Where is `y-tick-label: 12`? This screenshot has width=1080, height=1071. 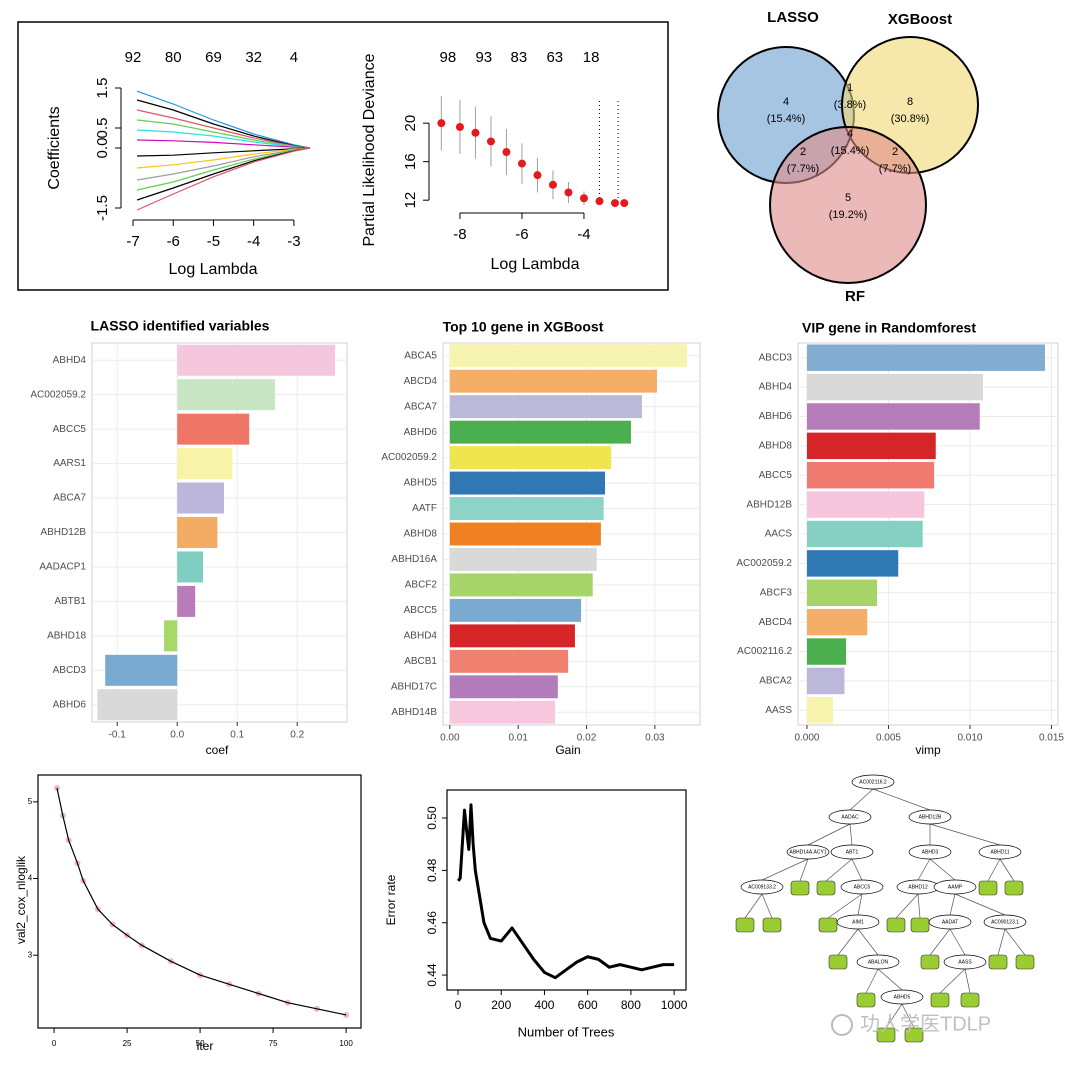 y-tick-label: 12 is located at coordinates (410, 200).